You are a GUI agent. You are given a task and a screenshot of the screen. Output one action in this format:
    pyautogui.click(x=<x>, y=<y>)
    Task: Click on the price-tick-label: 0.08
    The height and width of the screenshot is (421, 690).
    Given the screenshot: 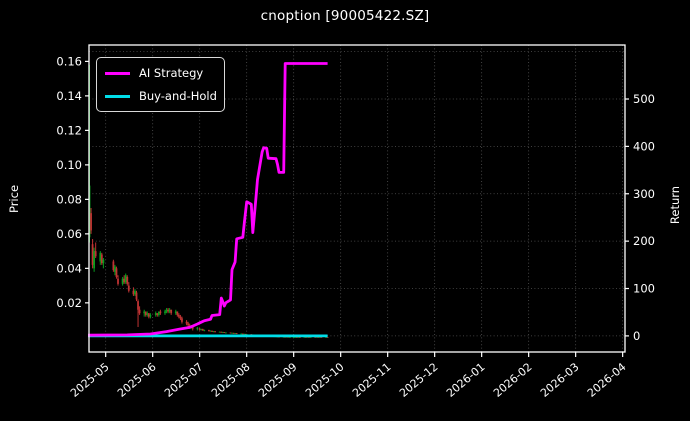 What is the action you would take?
    pyautogui.click(x=69, y=199)
    